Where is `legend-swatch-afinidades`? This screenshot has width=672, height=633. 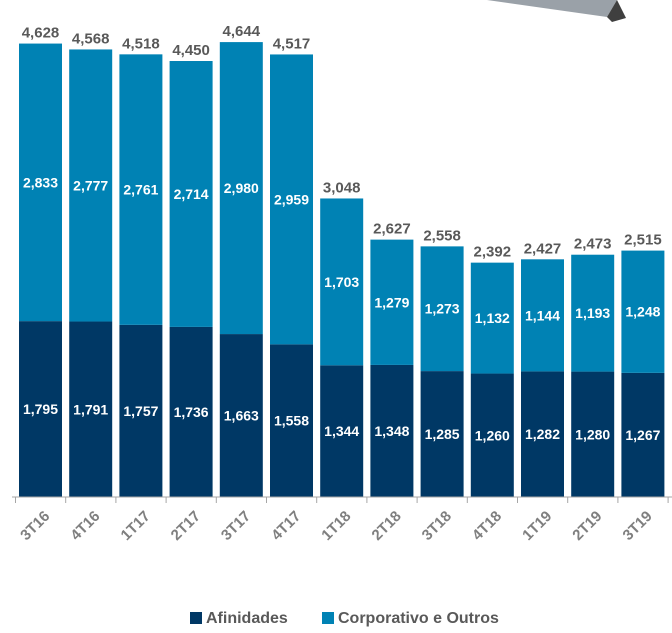 legend-swatch-afinidades is located at coordinates (196, 618).